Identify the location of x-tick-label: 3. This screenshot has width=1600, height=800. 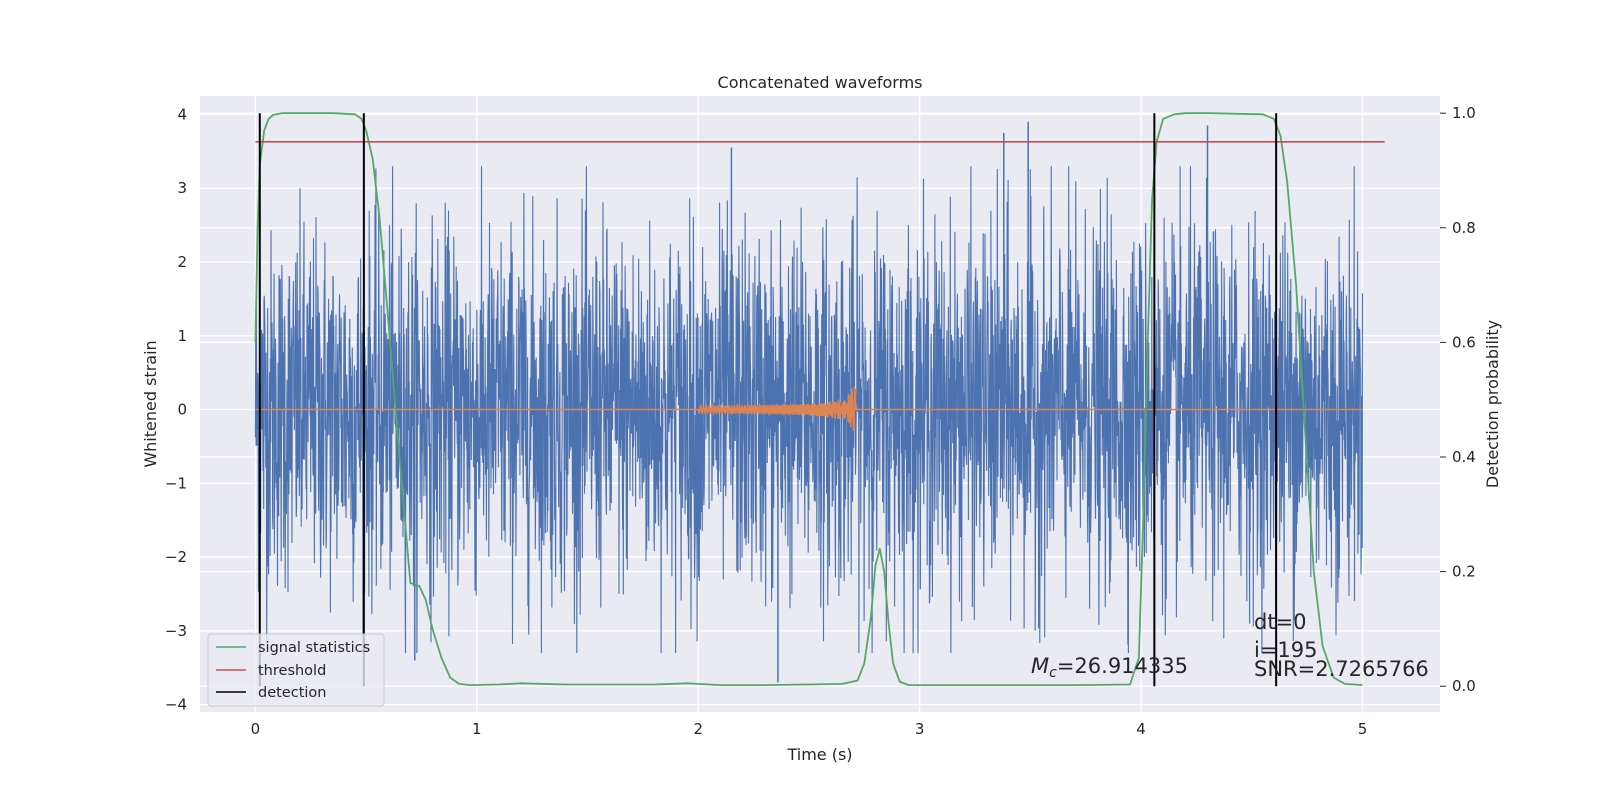
(920, 729).